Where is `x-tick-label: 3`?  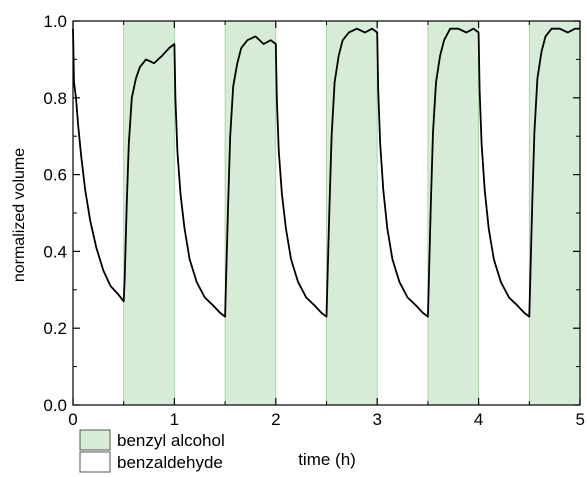 x-tick-label: 3 is located at coordinates (376, 419).